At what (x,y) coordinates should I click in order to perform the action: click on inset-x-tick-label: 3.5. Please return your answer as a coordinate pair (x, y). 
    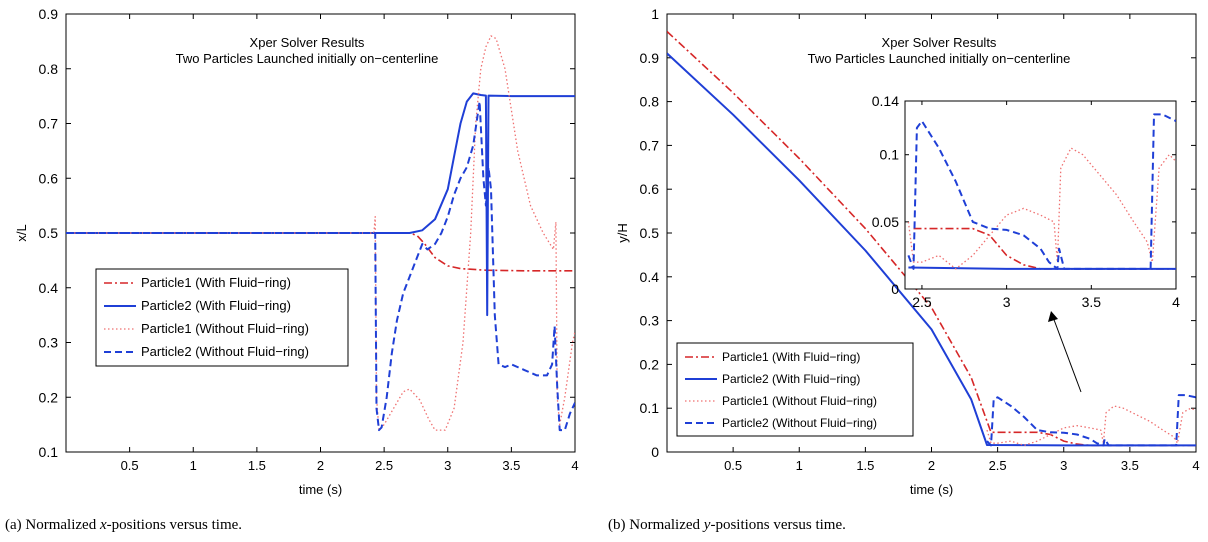
    Looking at the image, I should click on (1092, 302).